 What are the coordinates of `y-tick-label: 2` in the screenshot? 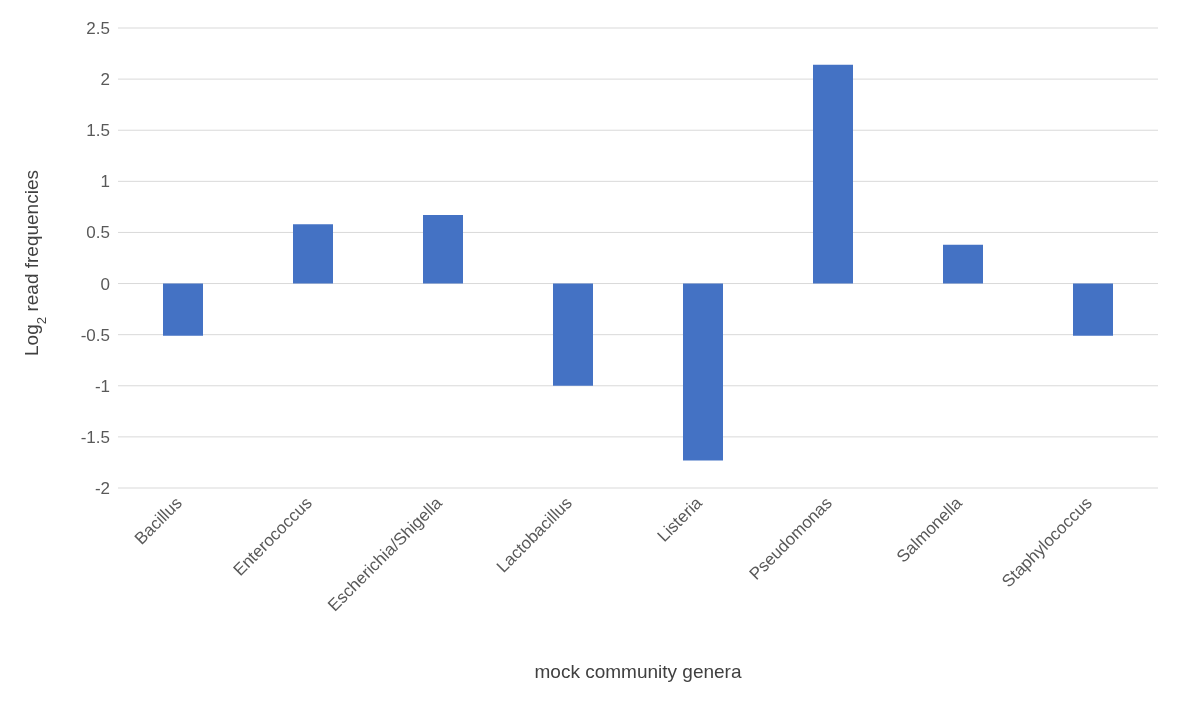 It's located at (105, 80).